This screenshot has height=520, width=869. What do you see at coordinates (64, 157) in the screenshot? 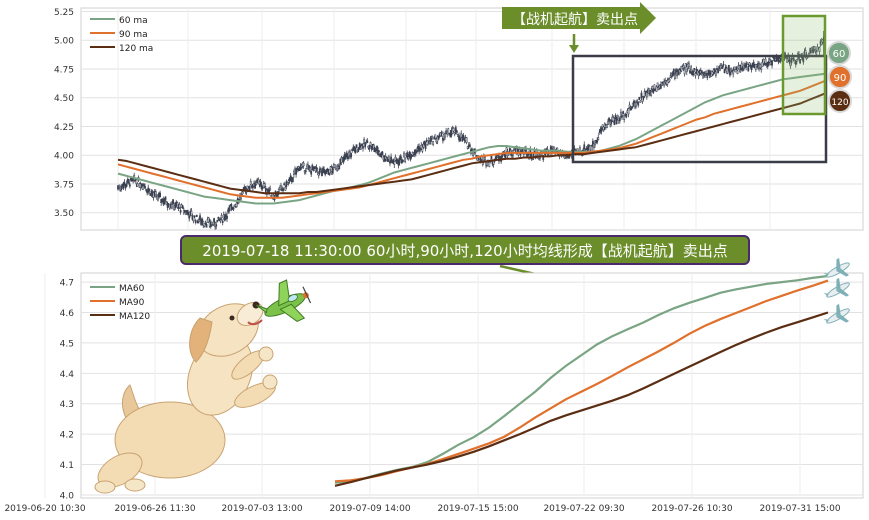
I see `y-tick-label: 4.00` at bounding box center [64, 157].